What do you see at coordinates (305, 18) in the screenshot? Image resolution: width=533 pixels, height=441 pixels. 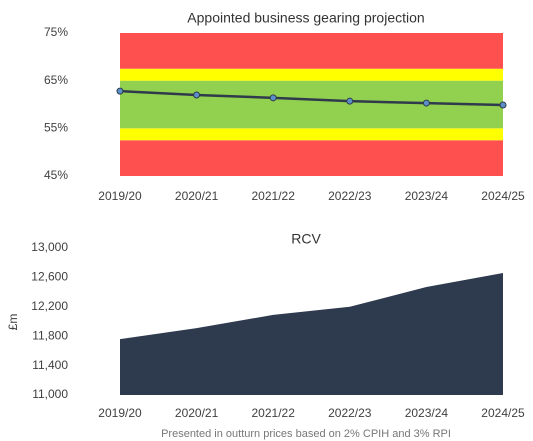 I see `chart-title: Appointed business gearing projection` at bounding box center [305, 18].